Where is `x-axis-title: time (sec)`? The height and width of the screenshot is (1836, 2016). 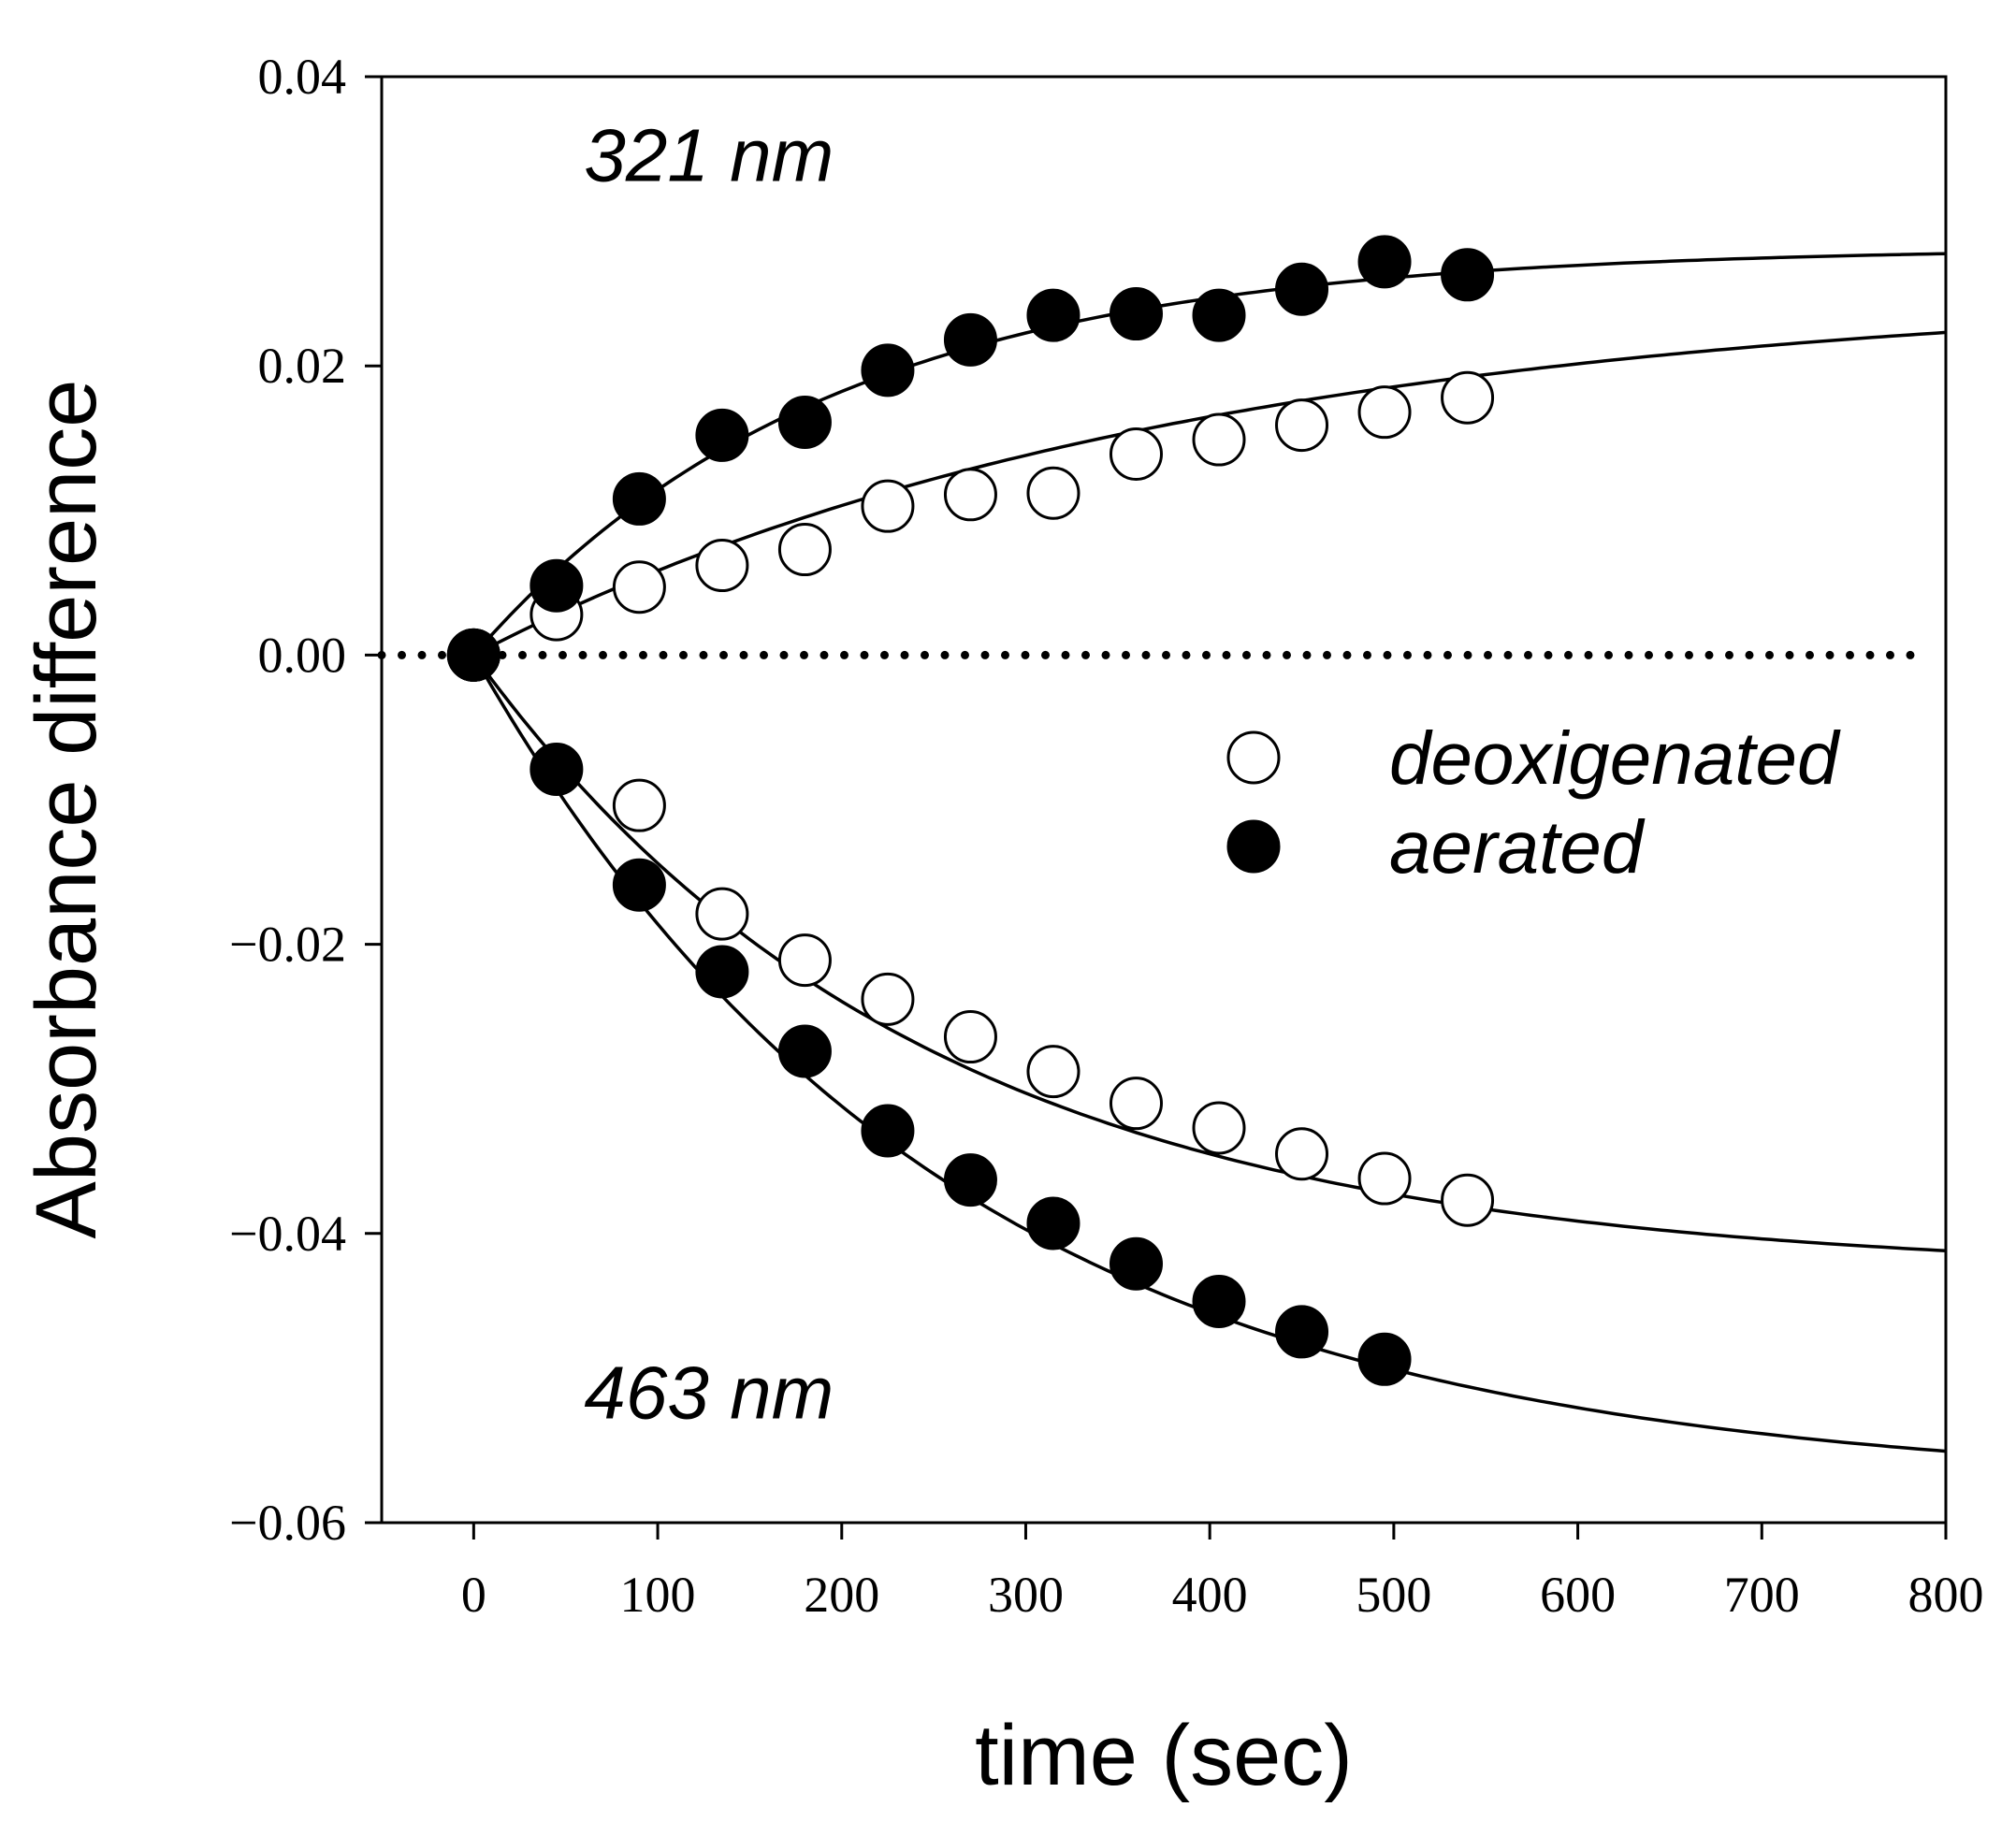 x-axis-title: time (sec) is located at coordinates (1164, 1755).